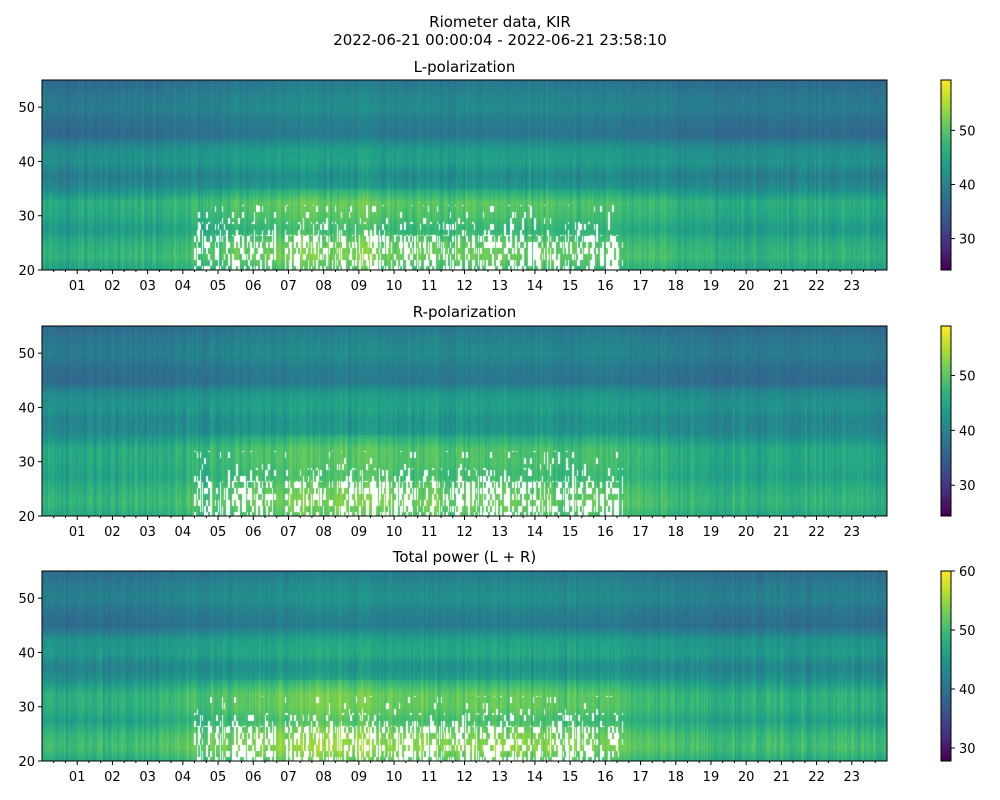 The height and width of the screenshot is (800, 1000). I want to click on panel-title-r-polarization: R-polarization, so click(464, 312).